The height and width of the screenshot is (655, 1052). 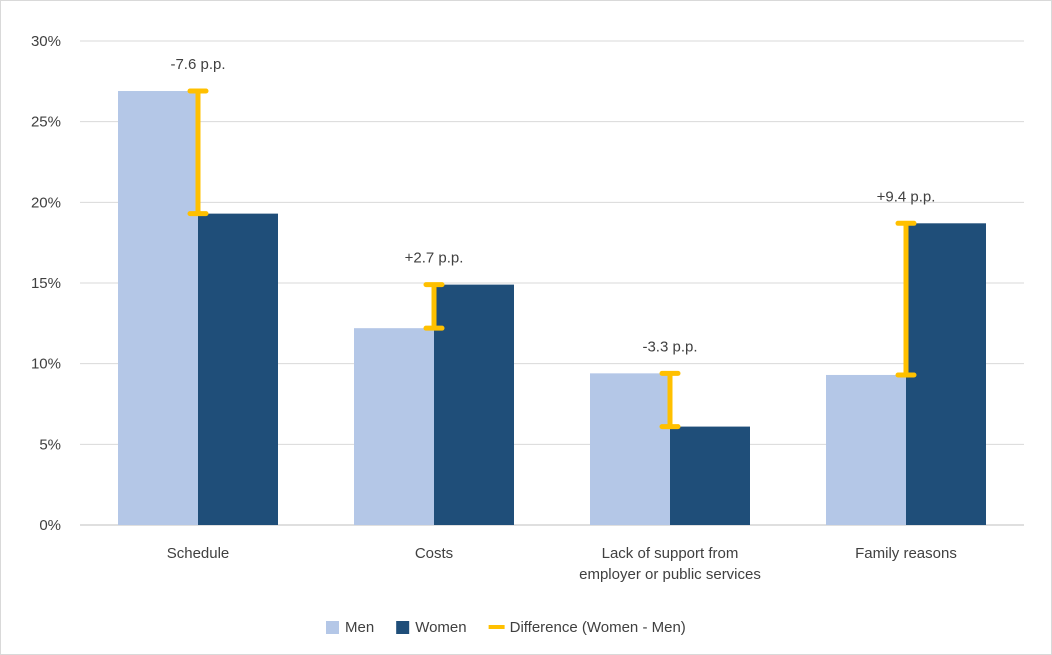 I want to click on y-tick-label: 20%, so click(x=46, y=202).